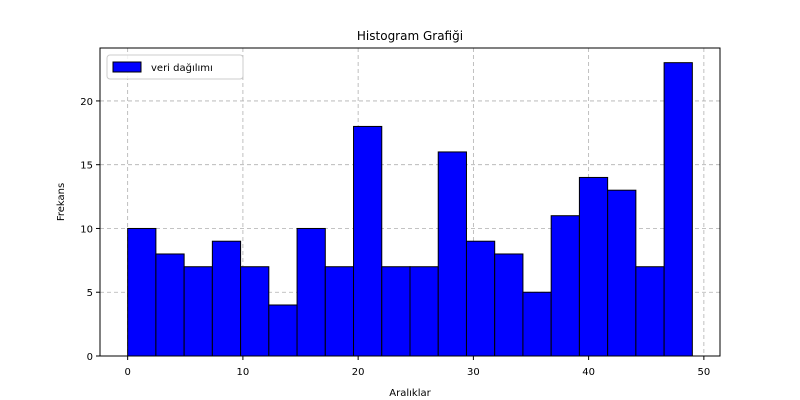 The height and width of the screenshot is (400, 800). What do you see at coordinates (127, 67) in the screenshot?
I see `legend-swatch` at bounding box center [127, 67].